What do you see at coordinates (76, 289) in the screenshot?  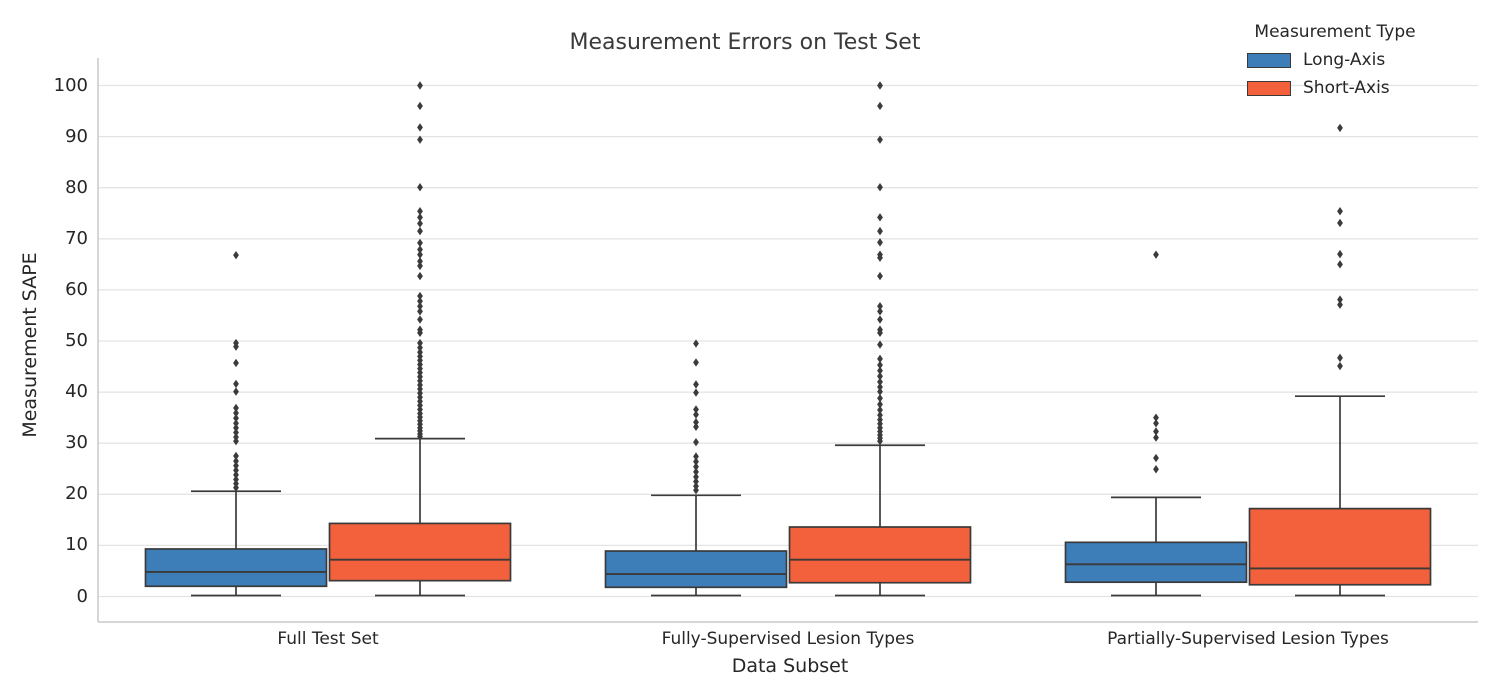 I see `y-tick-label-60: 60` at bounding box center [76, 289].